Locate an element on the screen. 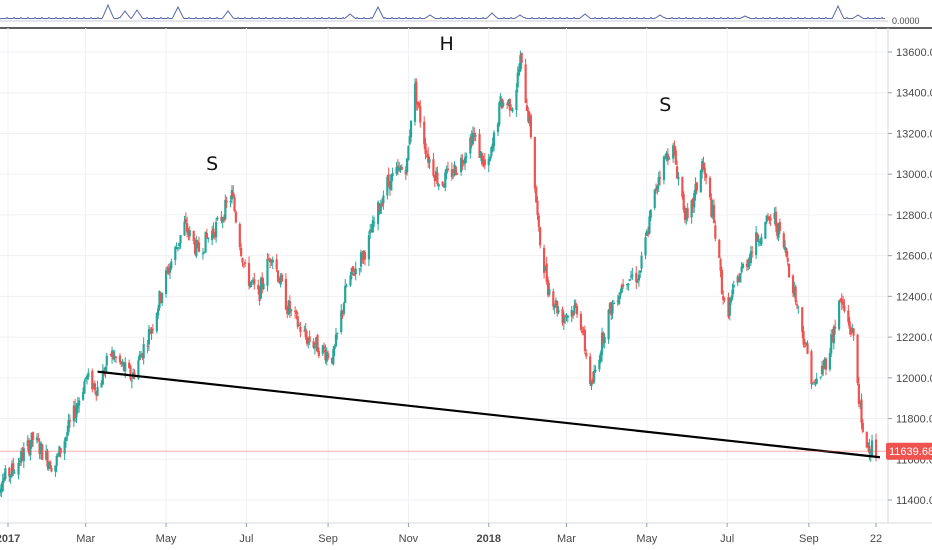  x-tick-label: 22 is located at coordinates (876, 539).